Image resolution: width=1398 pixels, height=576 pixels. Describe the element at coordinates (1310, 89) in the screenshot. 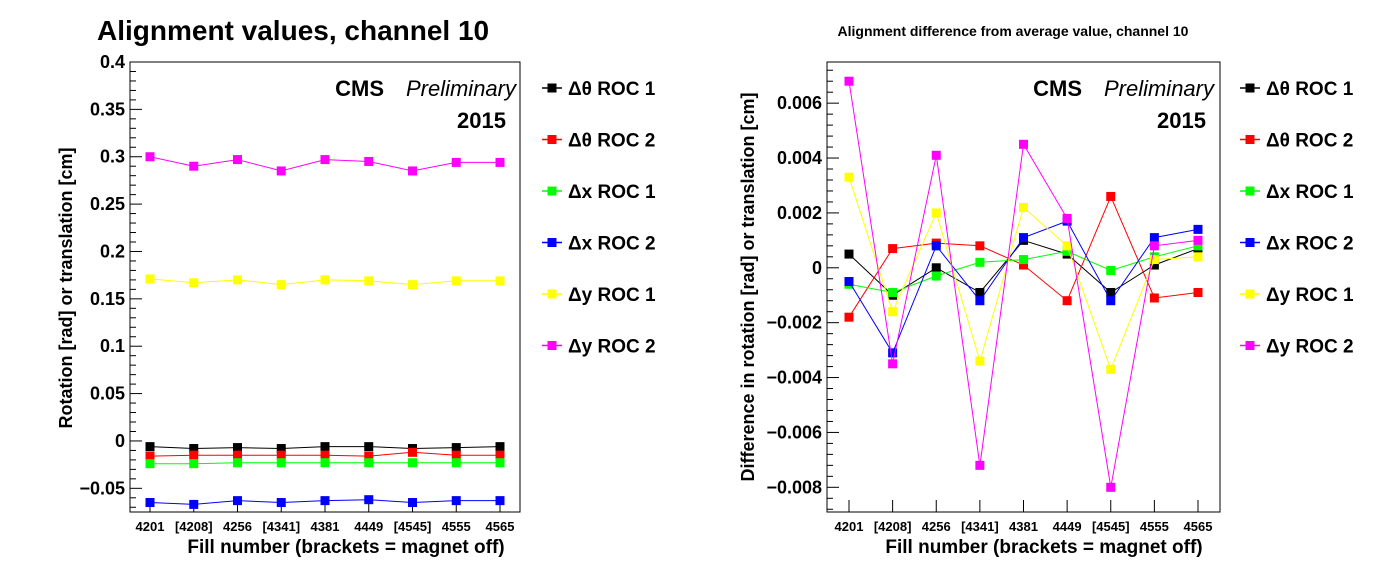

I see `legend-label: Δθ ROC 1` at that location.